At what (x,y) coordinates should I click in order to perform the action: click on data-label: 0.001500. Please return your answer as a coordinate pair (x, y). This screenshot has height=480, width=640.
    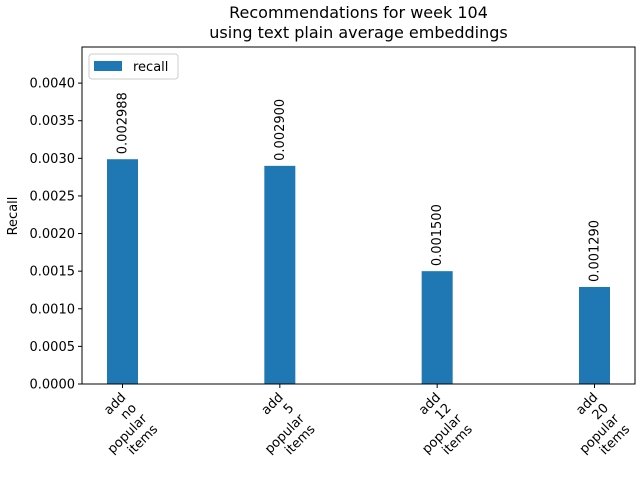
    Looking at the image, I should click on (437, 235).